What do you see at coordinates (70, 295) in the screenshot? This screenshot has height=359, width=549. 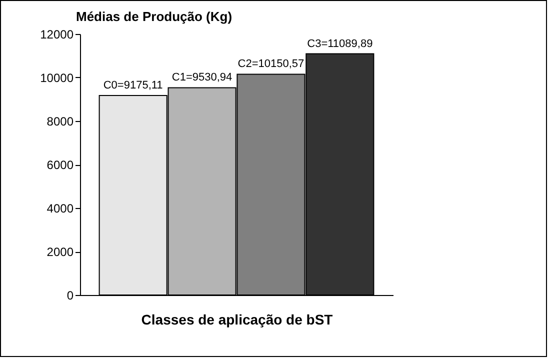 I see `y-tick-label: 0` at bounding box center [70, 295].